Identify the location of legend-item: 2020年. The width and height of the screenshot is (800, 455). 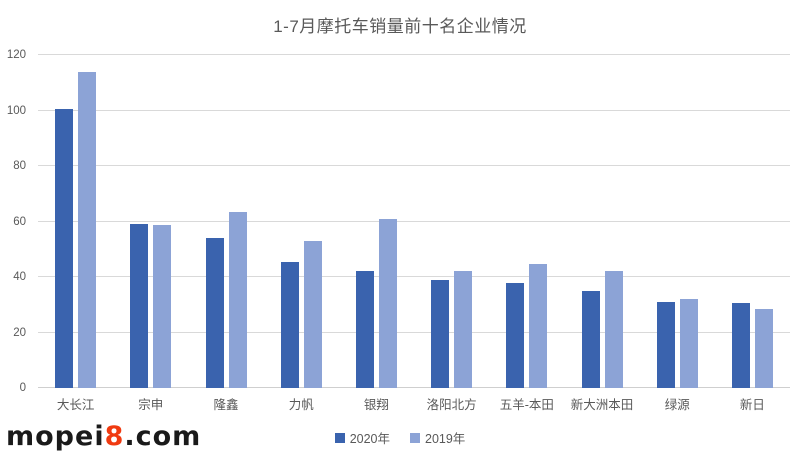
(362, 437).